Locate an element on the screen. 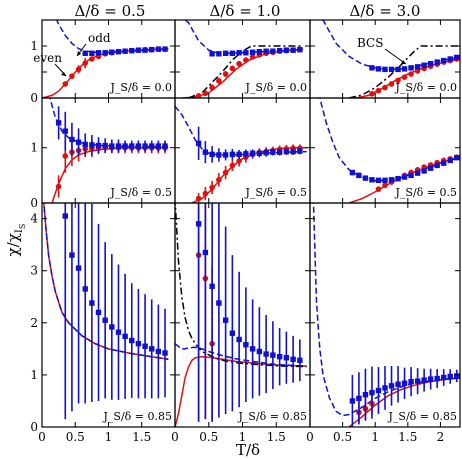 The width and height of the screenshot is (462, 460). panel-2-0-y-tick-label: 3 is located at coordinates (34, 271).